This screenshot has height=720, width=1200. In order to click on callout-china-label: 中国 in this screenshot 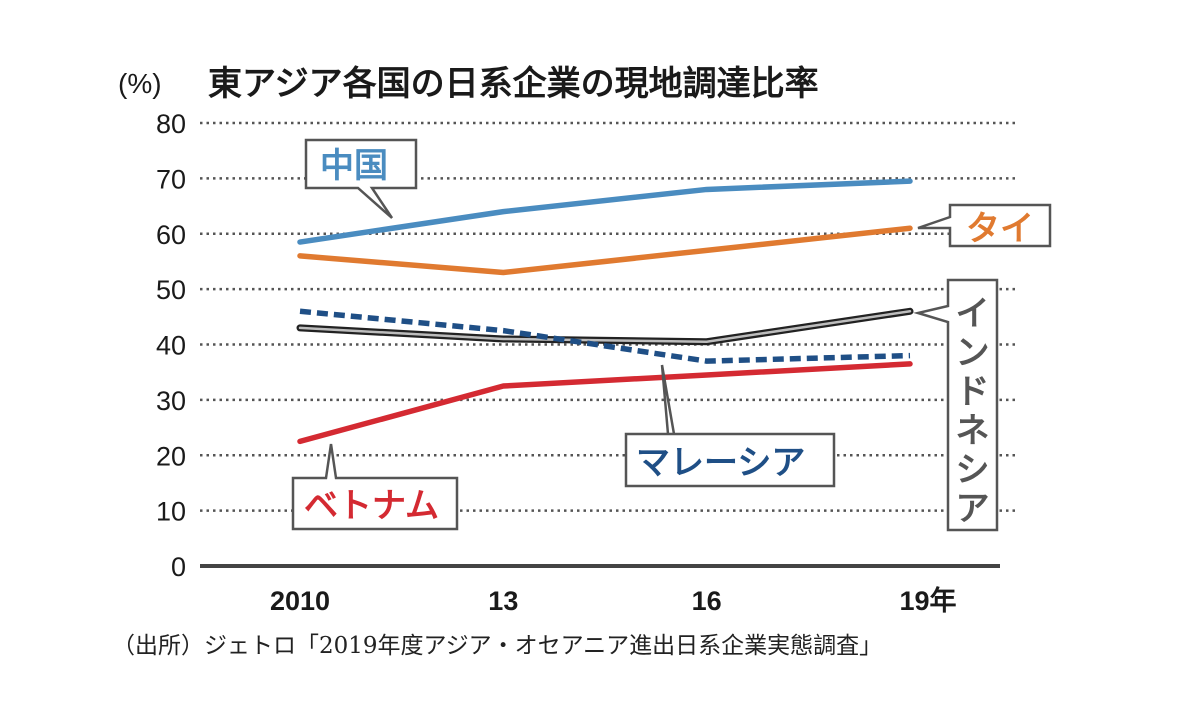, I will do `click(354, 166)`.